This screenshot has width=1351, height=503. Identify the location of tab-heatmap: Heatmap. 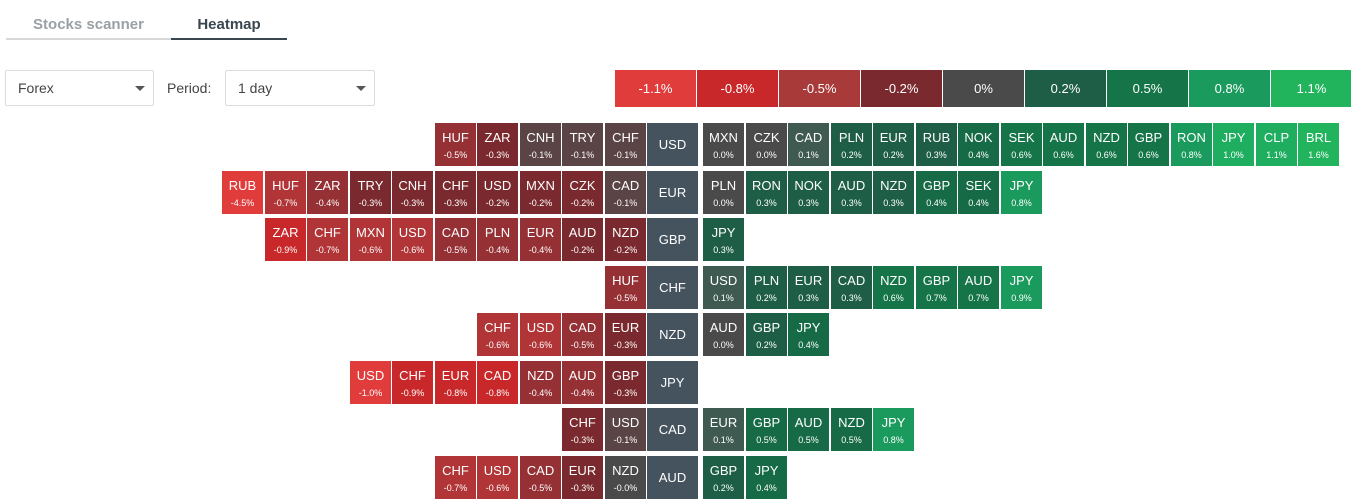
(229, 25).